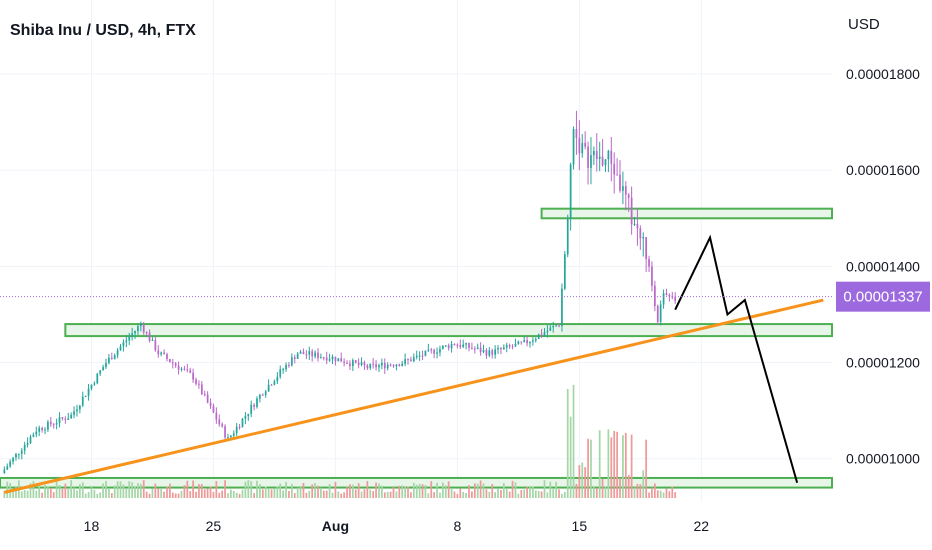  I want to click on price-tick-label: 0.00001600, so click(883, 170).